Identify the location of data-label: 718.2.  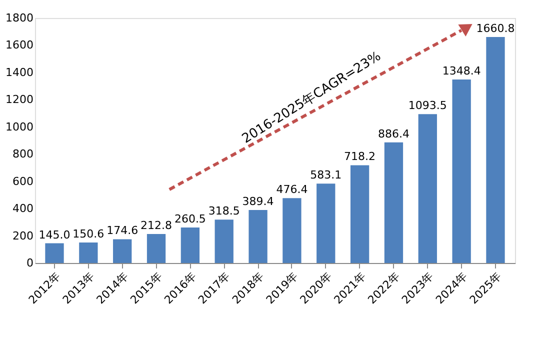
(360, 157).